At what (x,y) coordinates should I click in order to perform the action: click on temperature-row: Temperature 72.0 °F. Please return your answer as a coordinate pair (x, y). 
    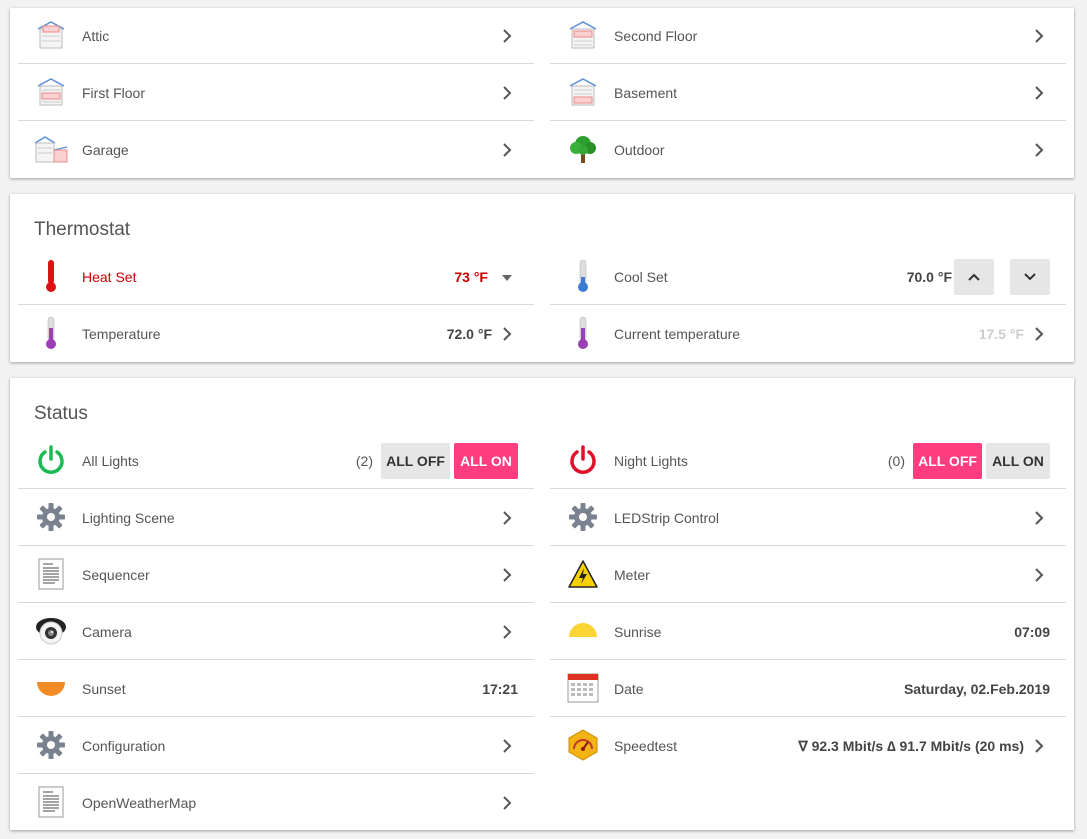
    Looking at the image, I should click on (276, 334).